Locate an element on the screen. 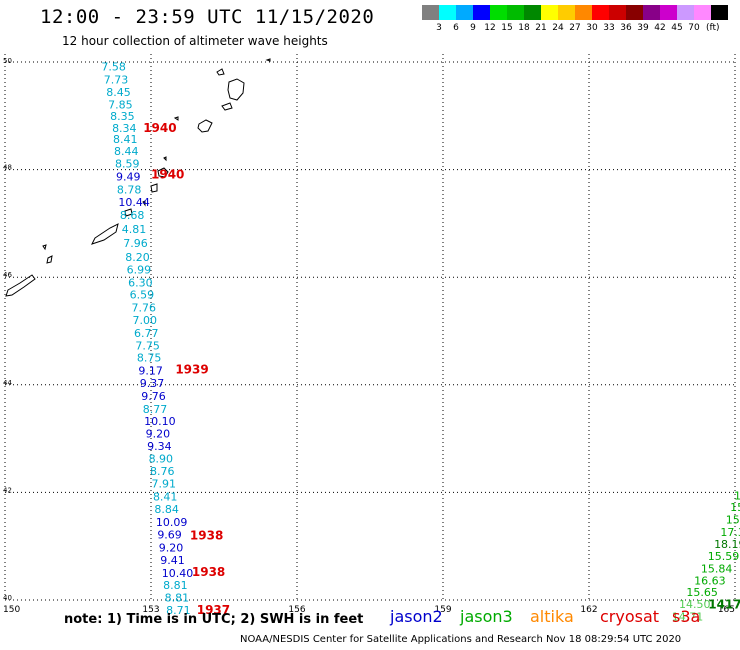 Image resolution: width=740 pixels, height=650 pixels. legend-label: 18 is located at coordinates (524, 28).